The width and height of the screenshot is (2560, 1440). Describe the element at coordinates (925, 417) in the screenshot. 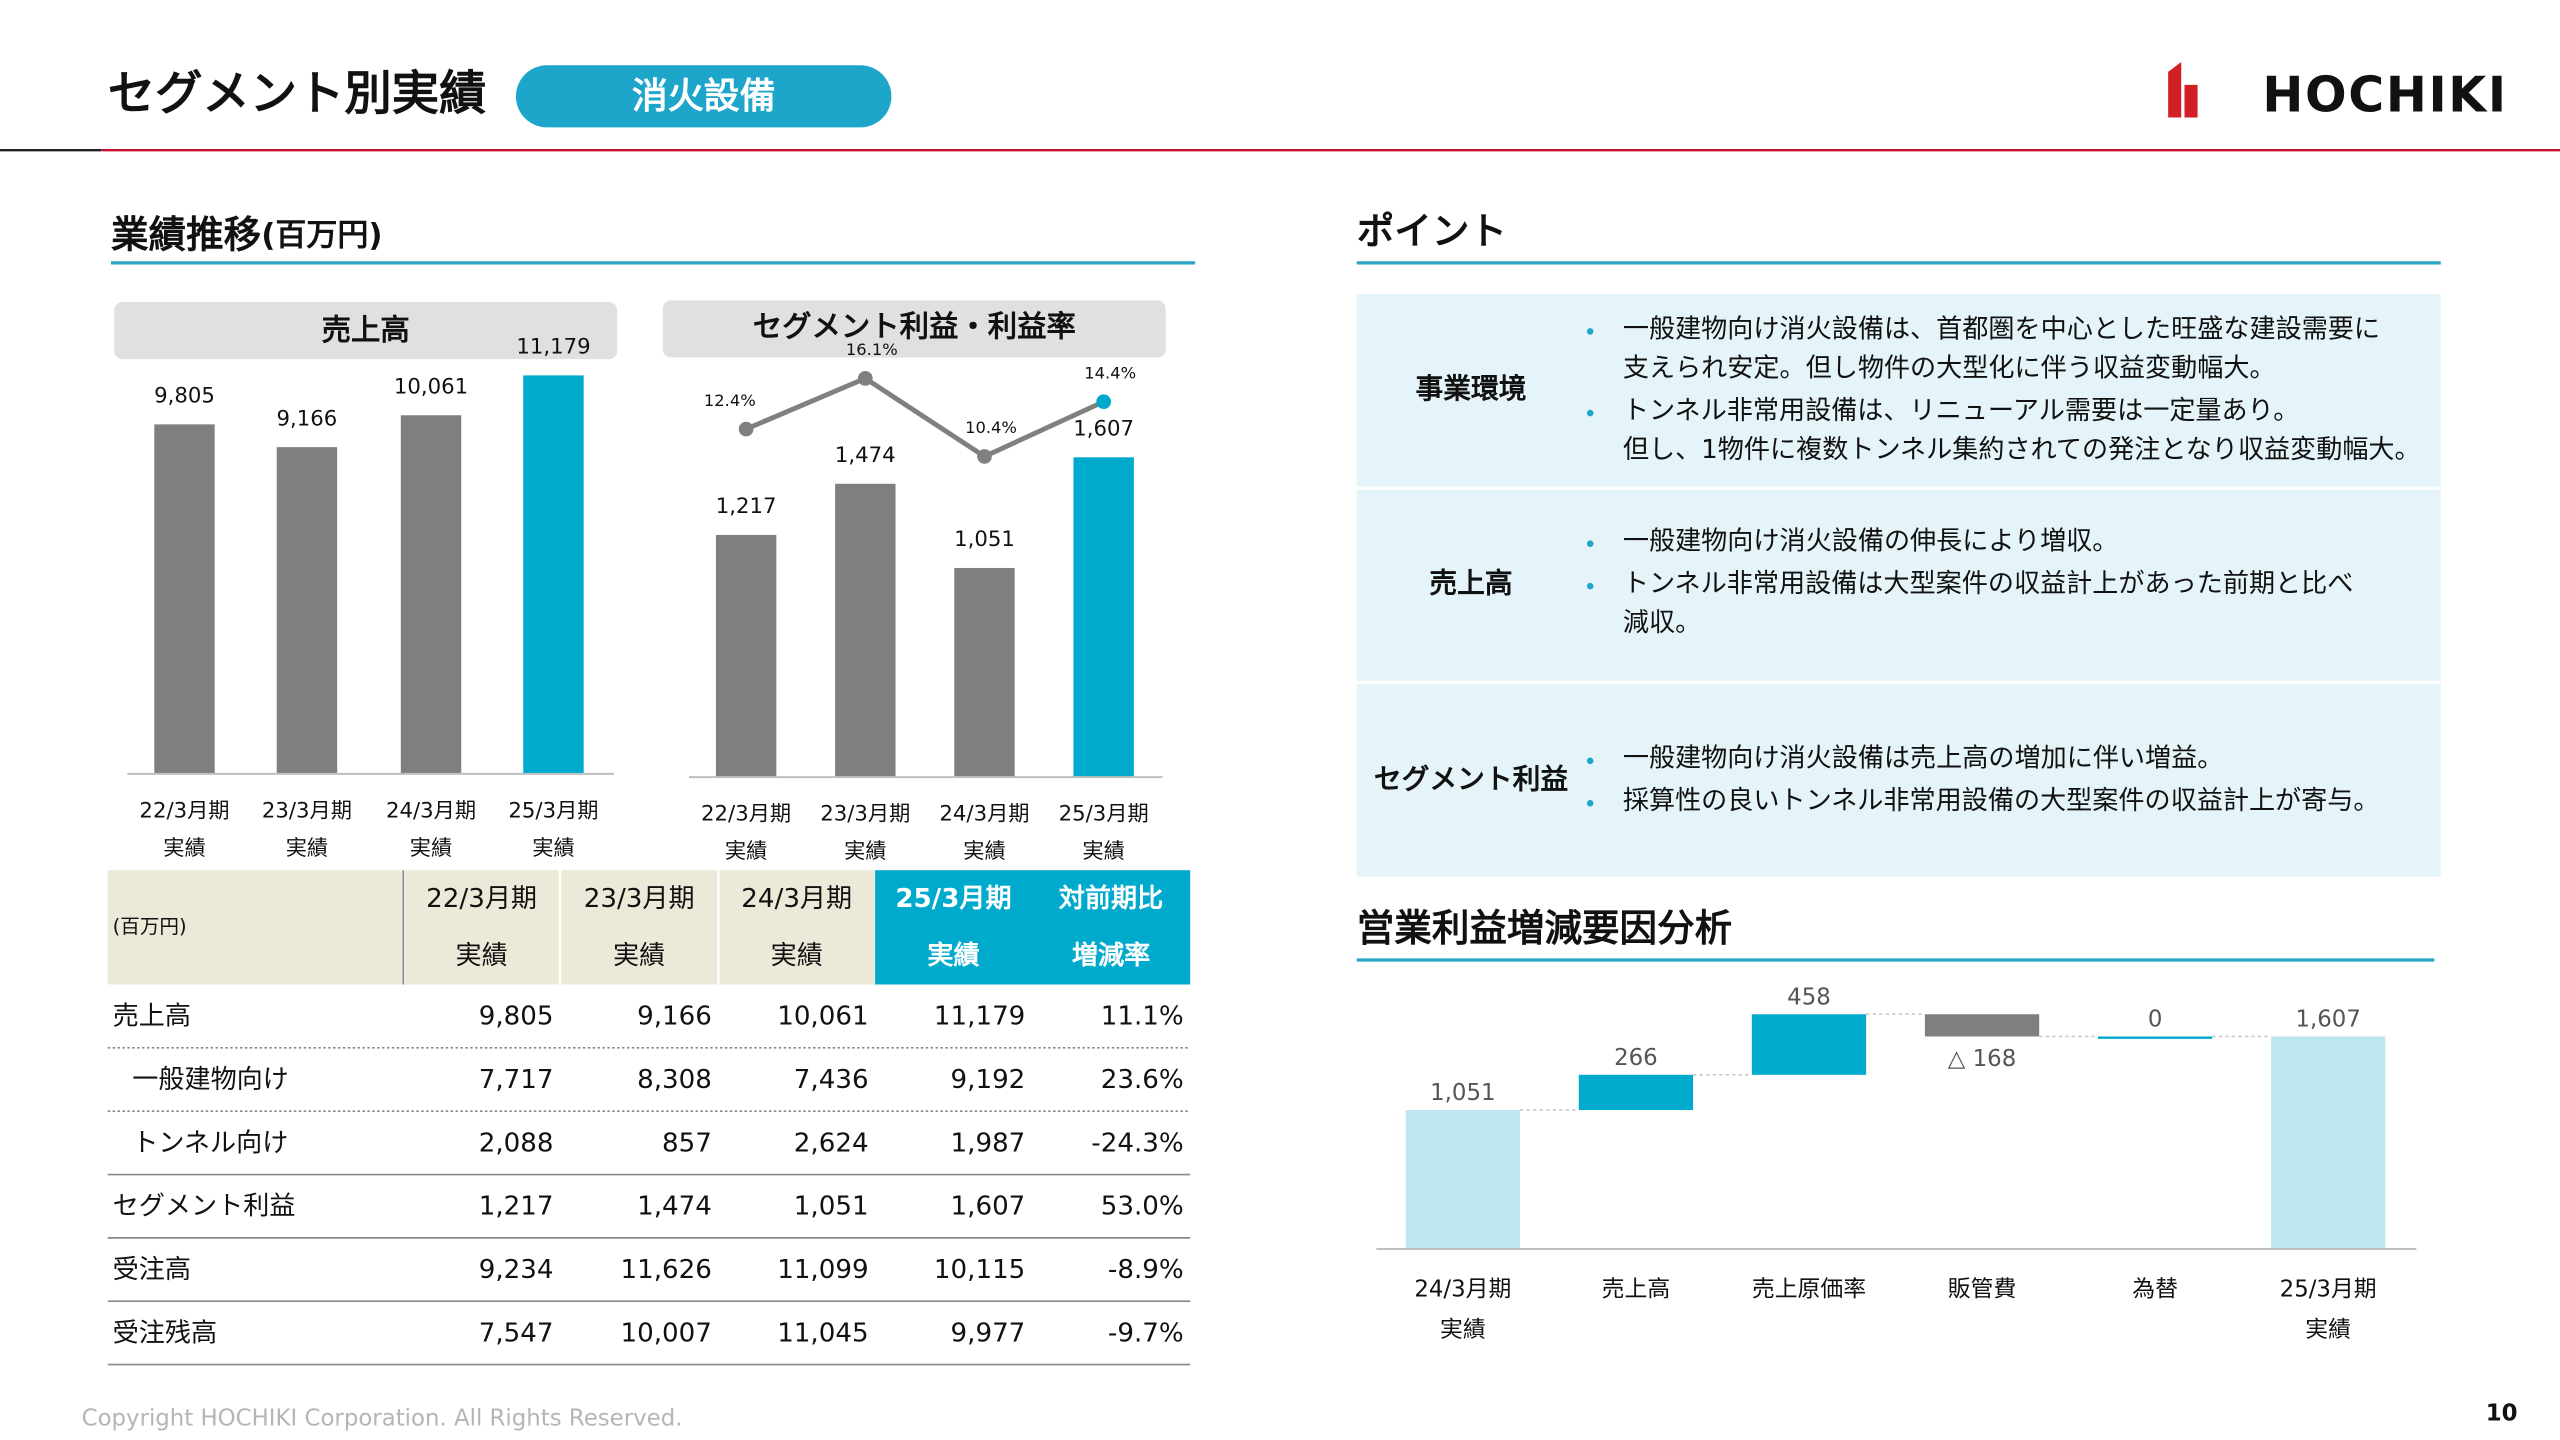

I see `line` at that location.